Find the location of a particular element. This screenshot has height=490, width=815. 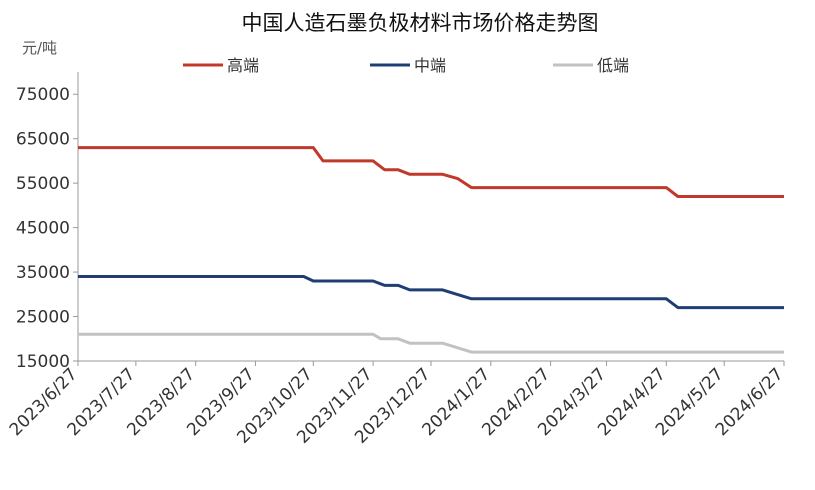

legend-label: 高端 is located at coordinates (243, 65).